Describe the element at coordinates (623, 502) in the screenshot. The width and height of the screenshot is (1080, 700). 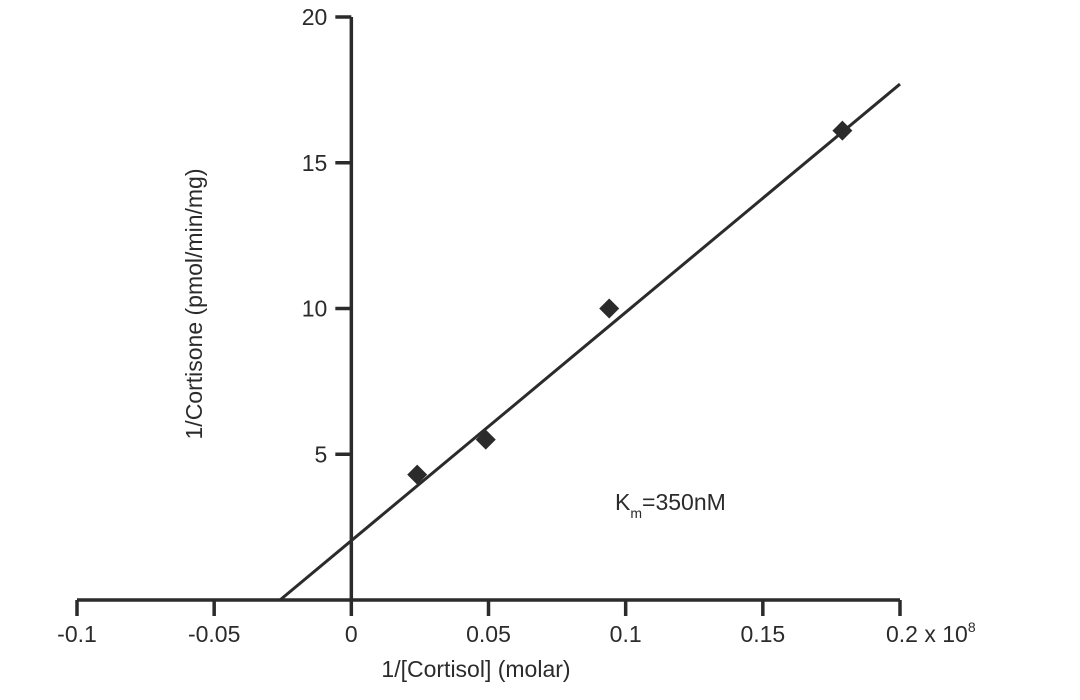
I see `km-annotation-k: K` at that location.